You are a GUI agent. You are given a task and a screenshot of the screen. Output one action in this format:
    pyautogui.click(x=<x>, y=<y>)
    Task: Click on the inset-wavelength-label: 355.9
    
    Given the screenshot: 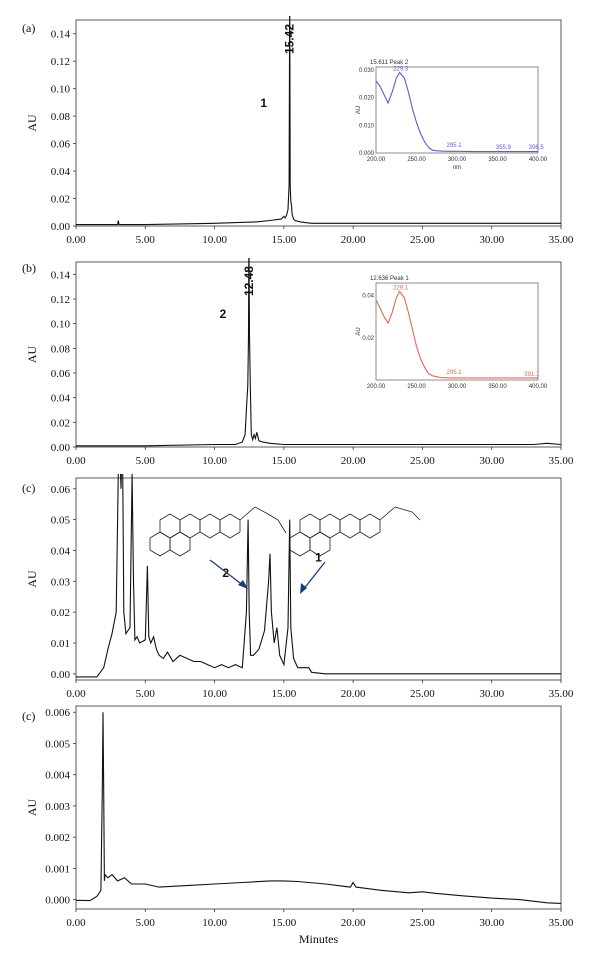 What is the action you would take?
    pyautogui.click(x=504, y=148)
    